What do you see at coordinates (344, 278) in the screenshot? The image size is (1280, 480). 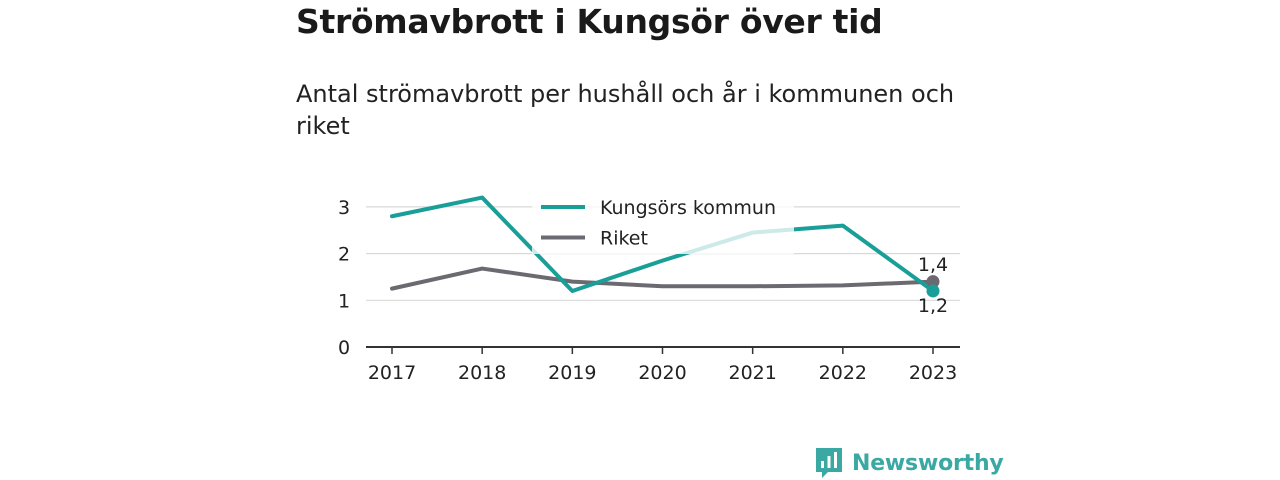 I see `y-axis-ticks: 0 1 2 3` at bounding box center [344, 278].